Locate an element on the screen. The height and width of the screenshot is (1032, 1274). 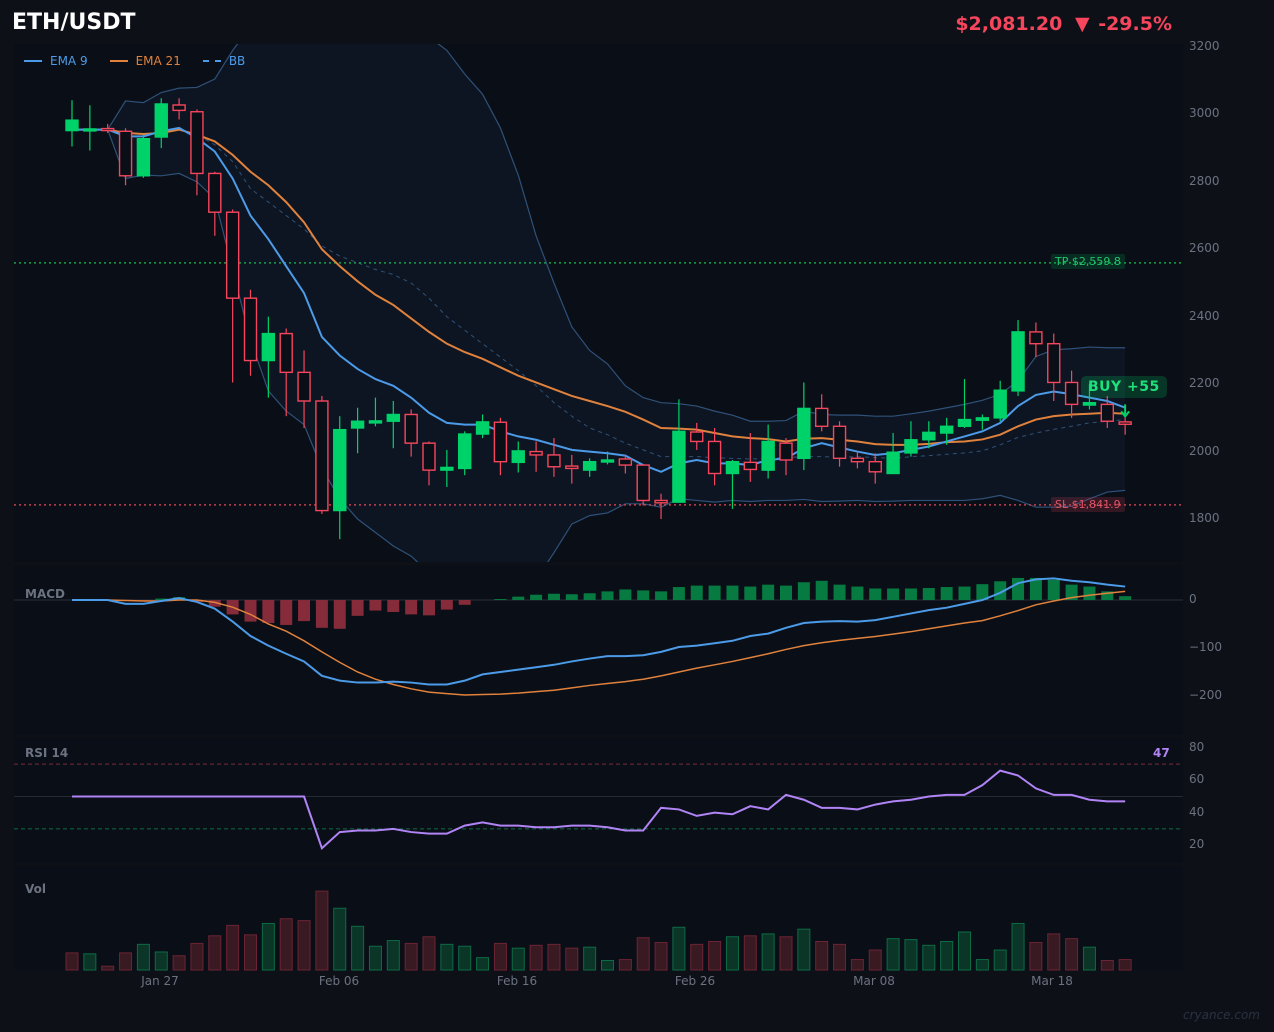
date-axis-tick: Feb 26 is located at coordinates (695, 981).